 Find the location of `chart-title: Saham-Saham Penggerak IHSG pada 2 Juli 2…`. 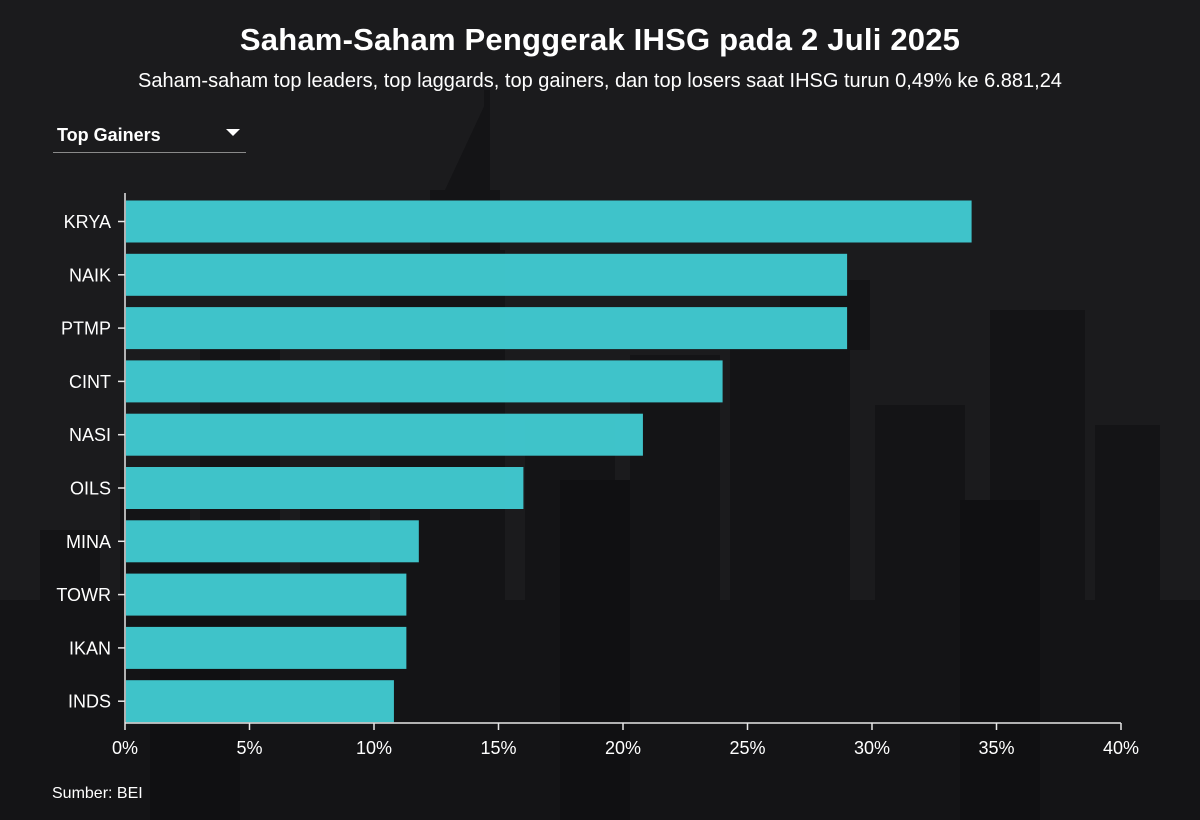

chart-title: Saham-Saham Penggerak IHSG pada 2 Juli 2… is located at coordinates (600, 39).